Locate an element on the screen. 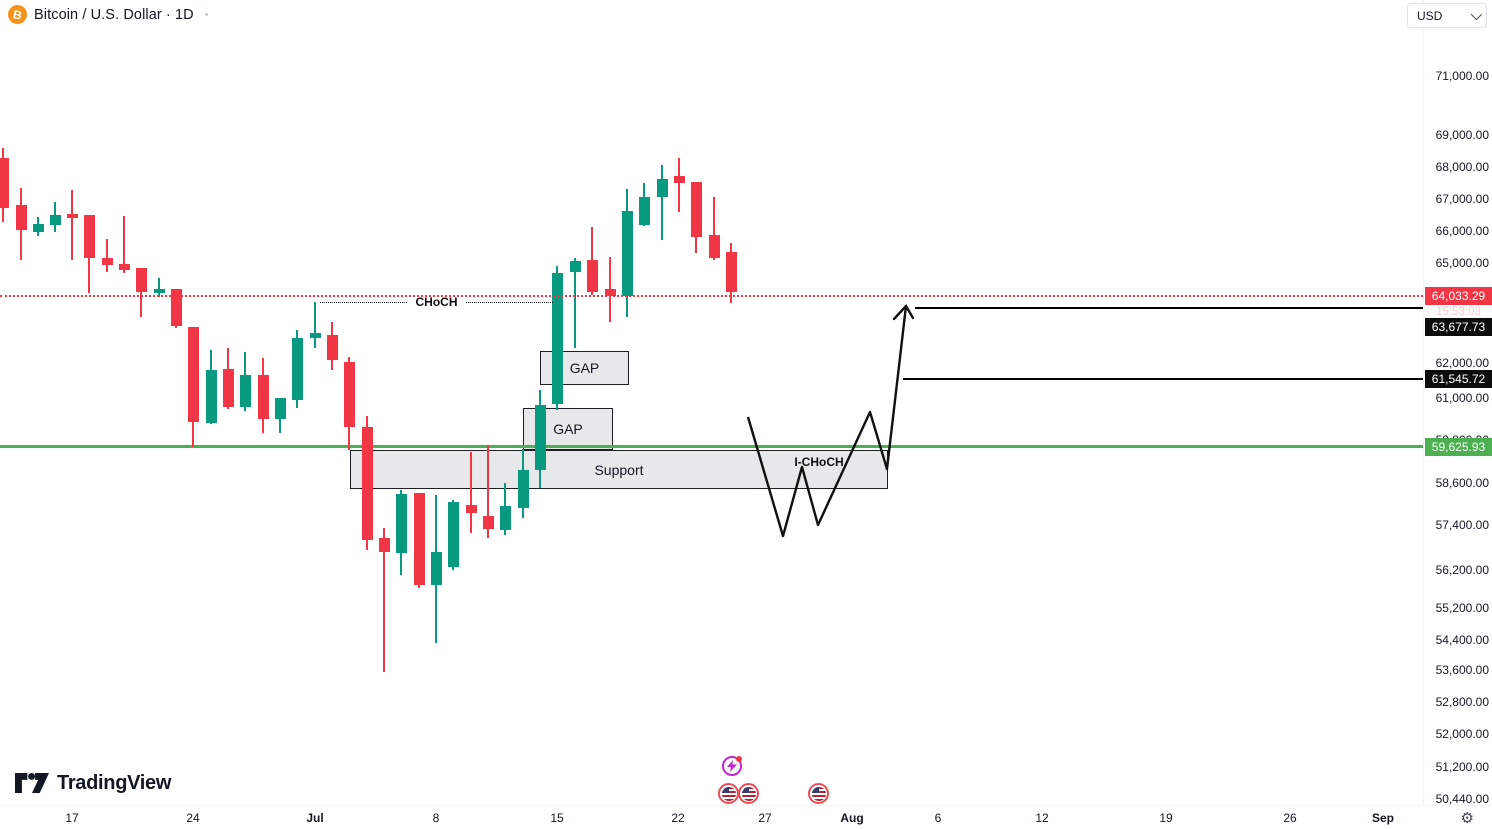 The height and width of the screenshot is (829, 1492). price-axis-label: 52,000.00 is located at coordinates (1462, 734).